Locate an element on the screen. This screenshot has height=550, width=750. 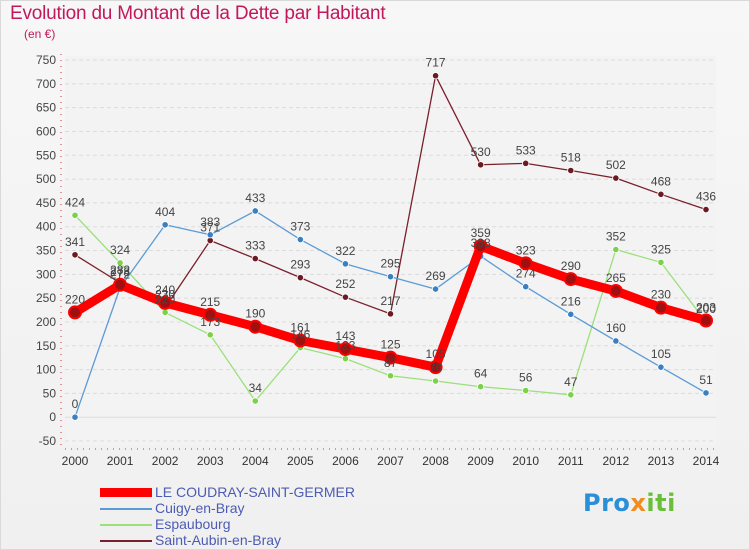
data-label-2: 76 is located at coordinates (436, 368).